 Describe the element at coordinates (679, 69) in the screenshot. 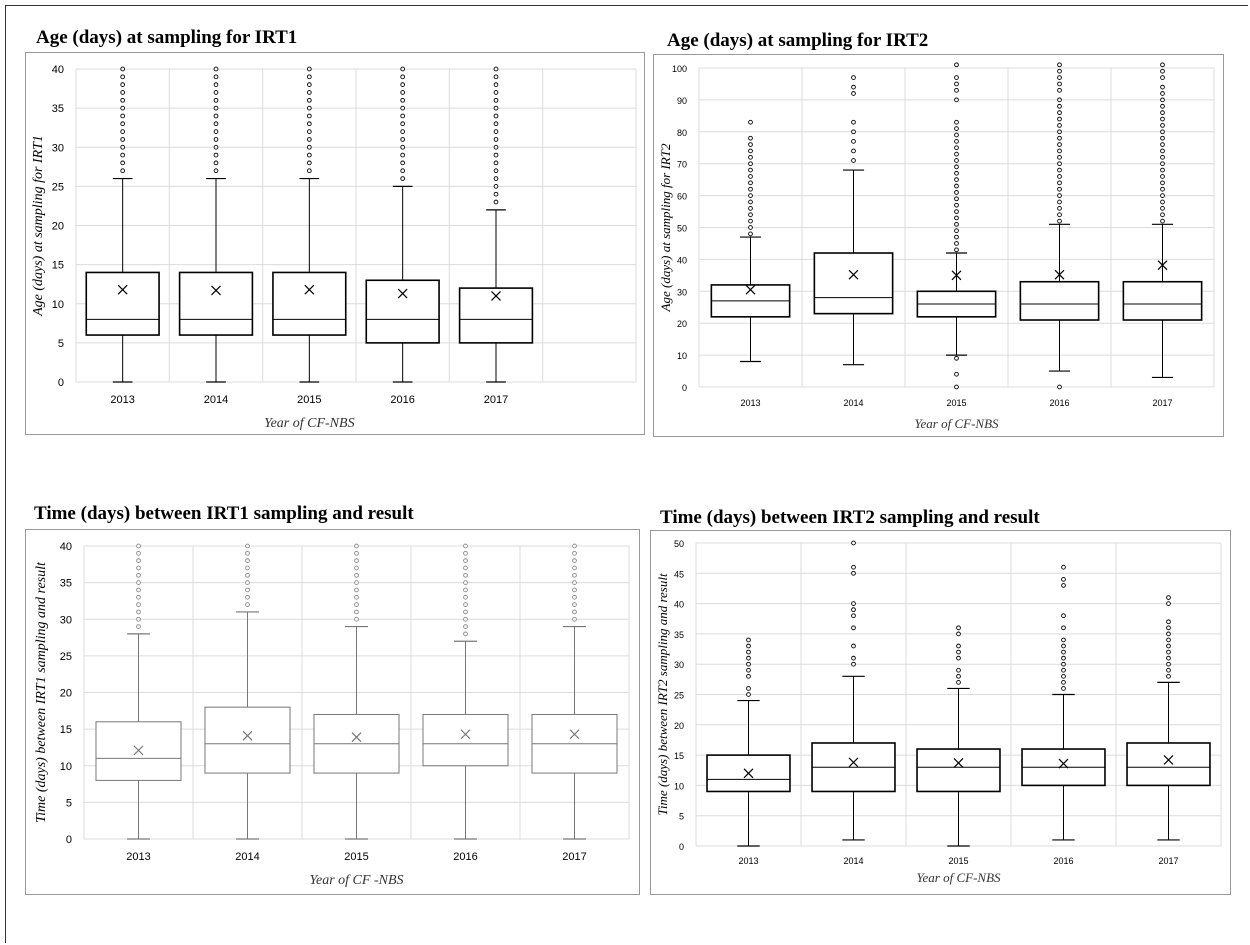

I see `y-tick-label: 100` at that location.